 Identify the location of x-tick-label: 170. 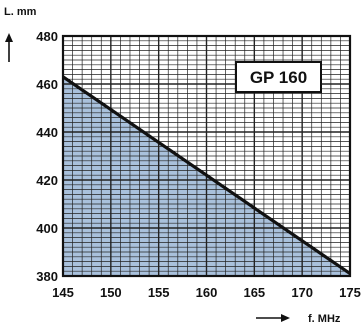
(302, 292).